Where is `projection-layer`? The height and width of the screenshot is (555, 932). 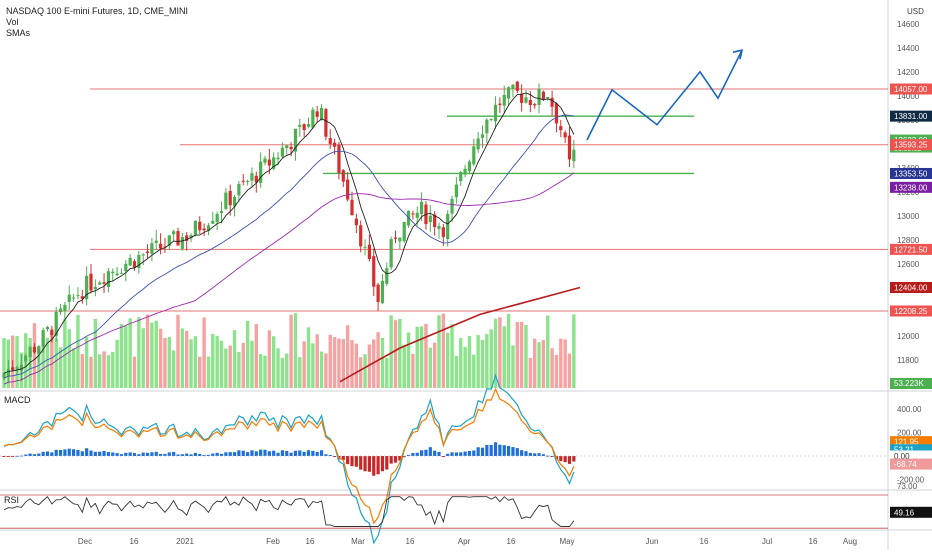
projection-layer is located at coordinates (665, 95).